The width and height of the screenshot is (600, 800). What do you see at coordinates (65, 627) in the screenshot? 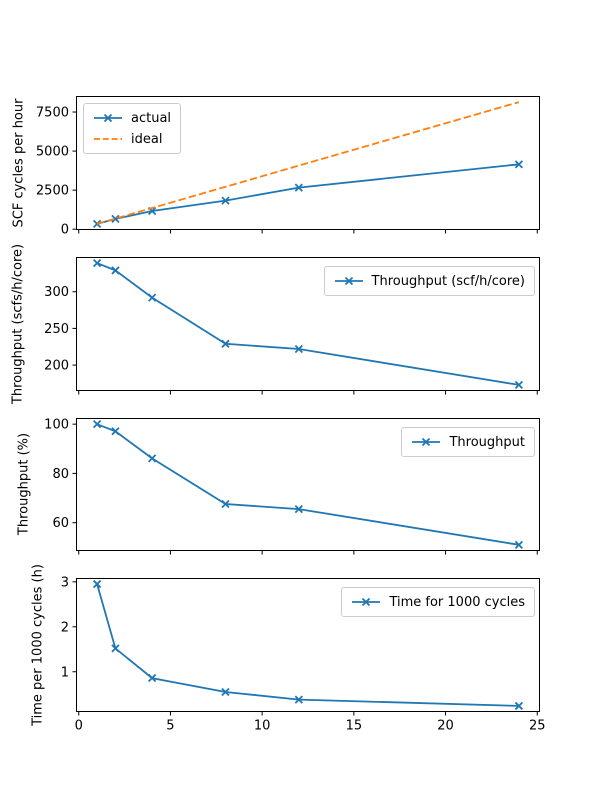
I see `y-tick-label: 2` at bounding box center [65, 627].